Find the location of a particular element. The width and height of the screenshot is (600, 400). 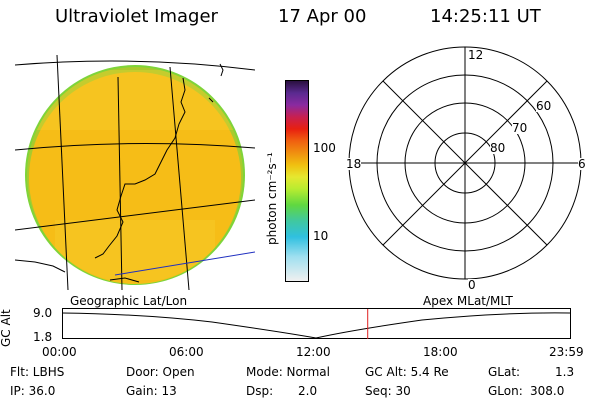

gc-alt-axis-label: GC Alt is located at coordinates (6, 328).